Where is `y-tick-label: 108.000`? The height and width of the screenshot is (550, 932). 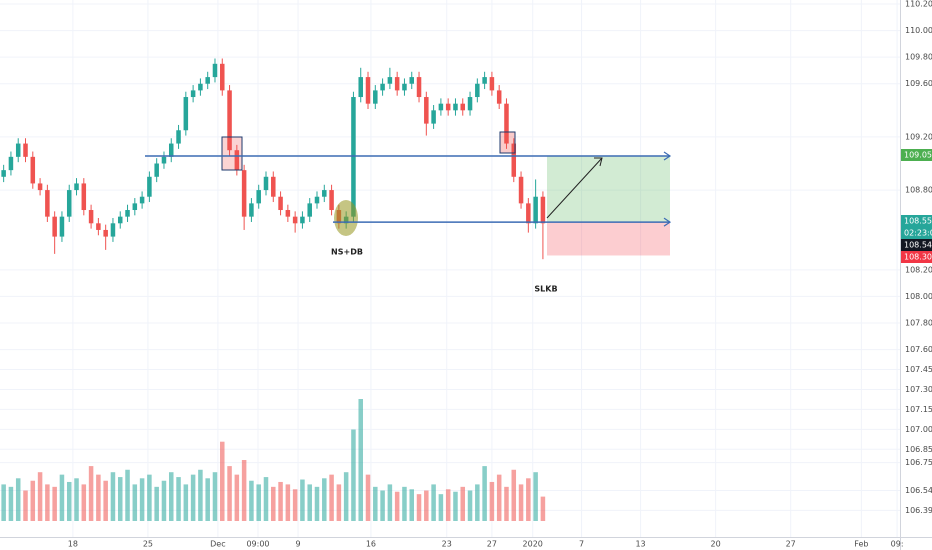
y-tick-label: 108.000 is located at coordinates (918, 296).